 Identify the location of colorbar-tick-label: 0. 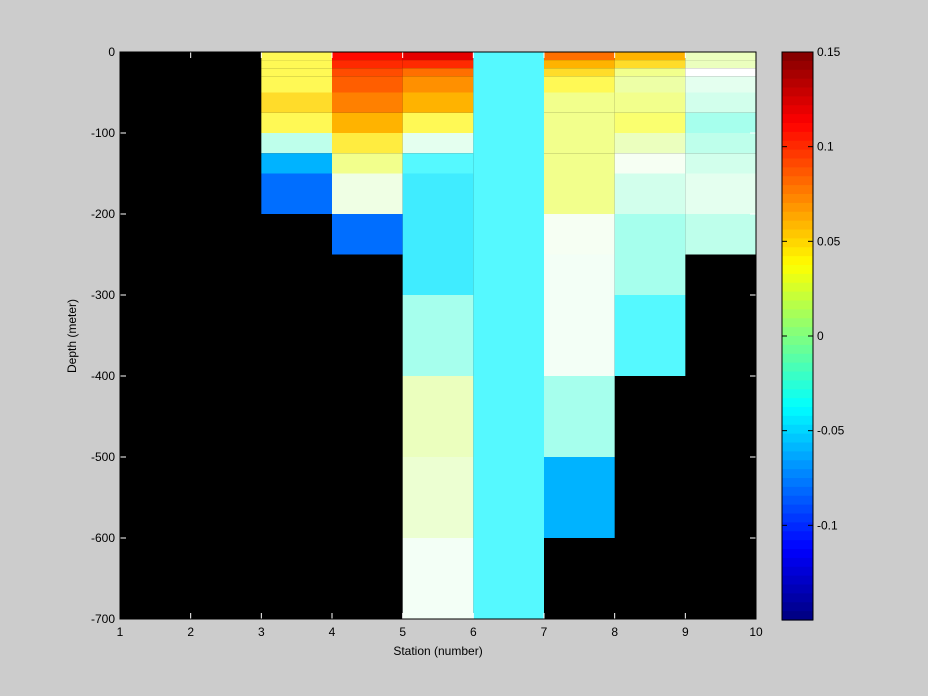
(820, 336).